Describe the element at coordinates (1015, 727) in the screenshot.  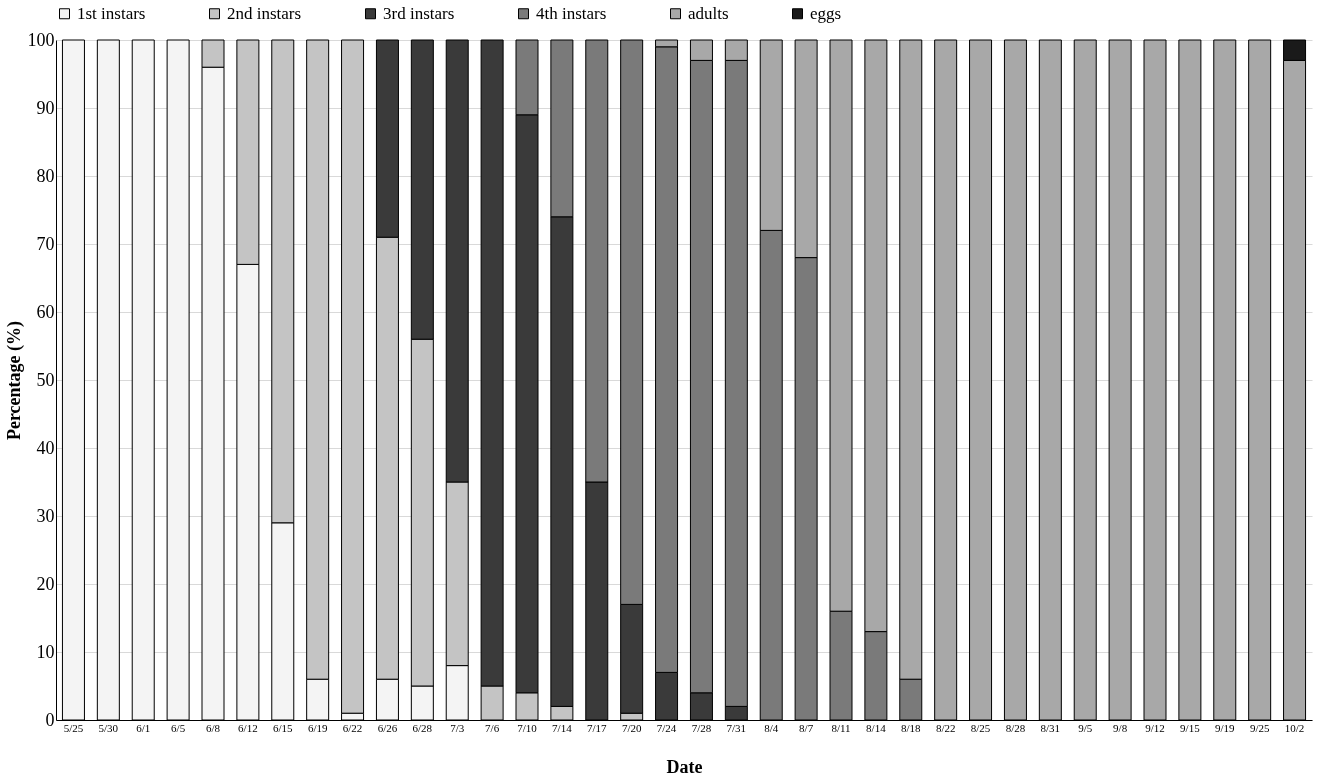
I see `x-tick-label: 8/28` at that location.